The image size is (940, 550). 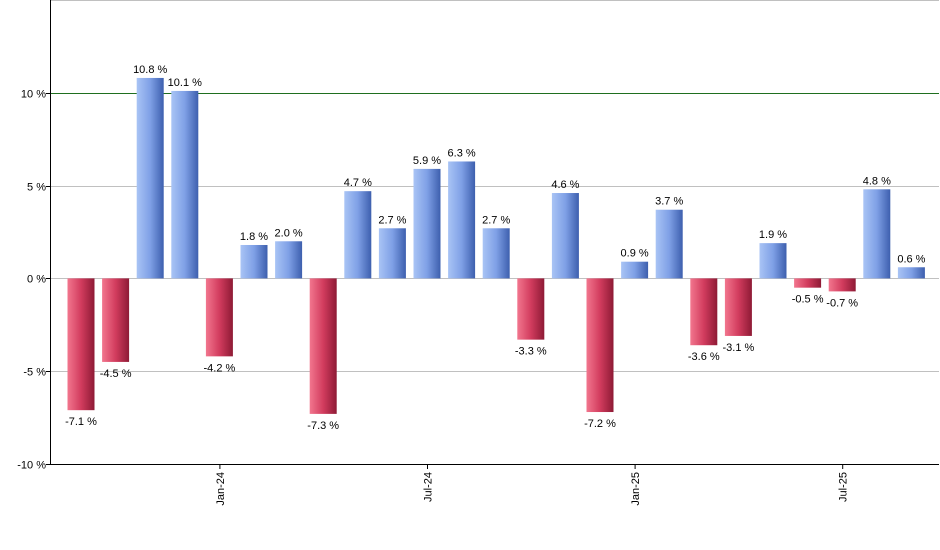 I want to click on data-label: 0.6 %, so click(x=911, y=259).